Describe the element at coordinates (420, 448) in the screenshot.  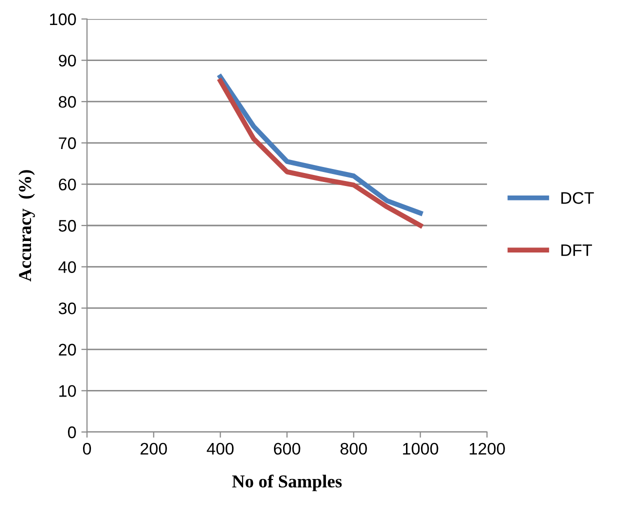
I see `x-tick-label: 1000` at that location.